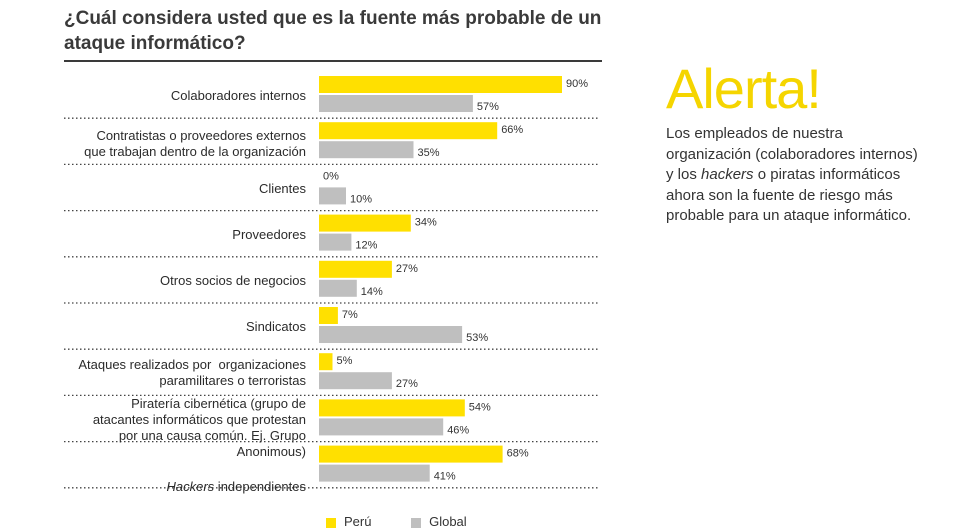  I want to click on data-label: 68%, so click(518, 454).